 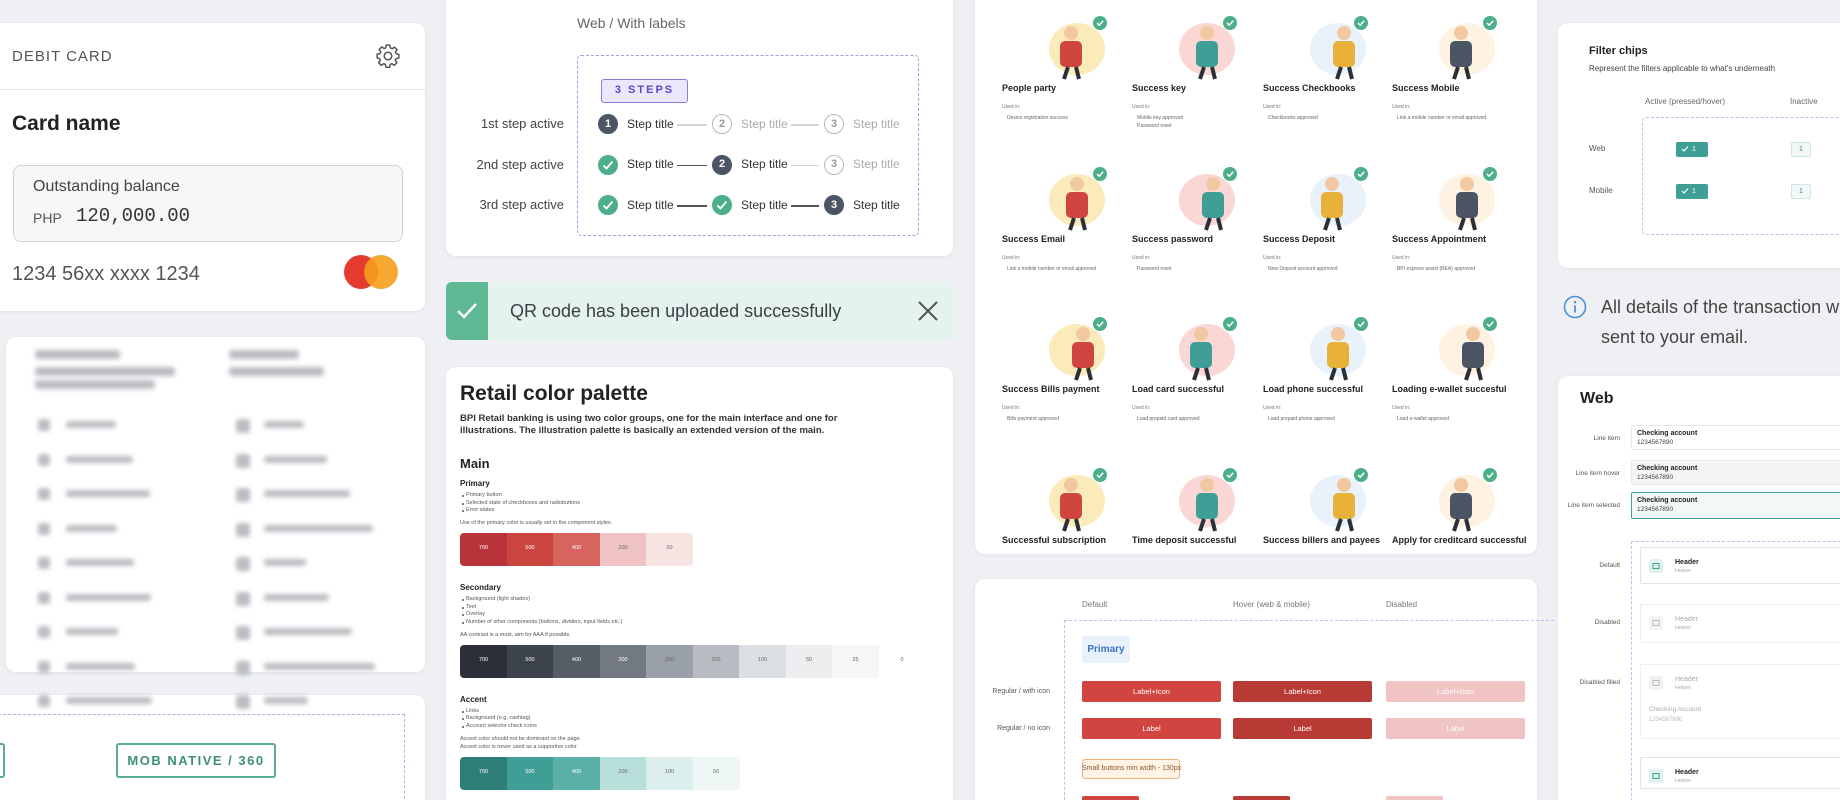 What do you see at coordinates (676, 311) in the screenshot?
I see `toast-message: QR code has been uploaded successfully` at bounding box center [676, 311].